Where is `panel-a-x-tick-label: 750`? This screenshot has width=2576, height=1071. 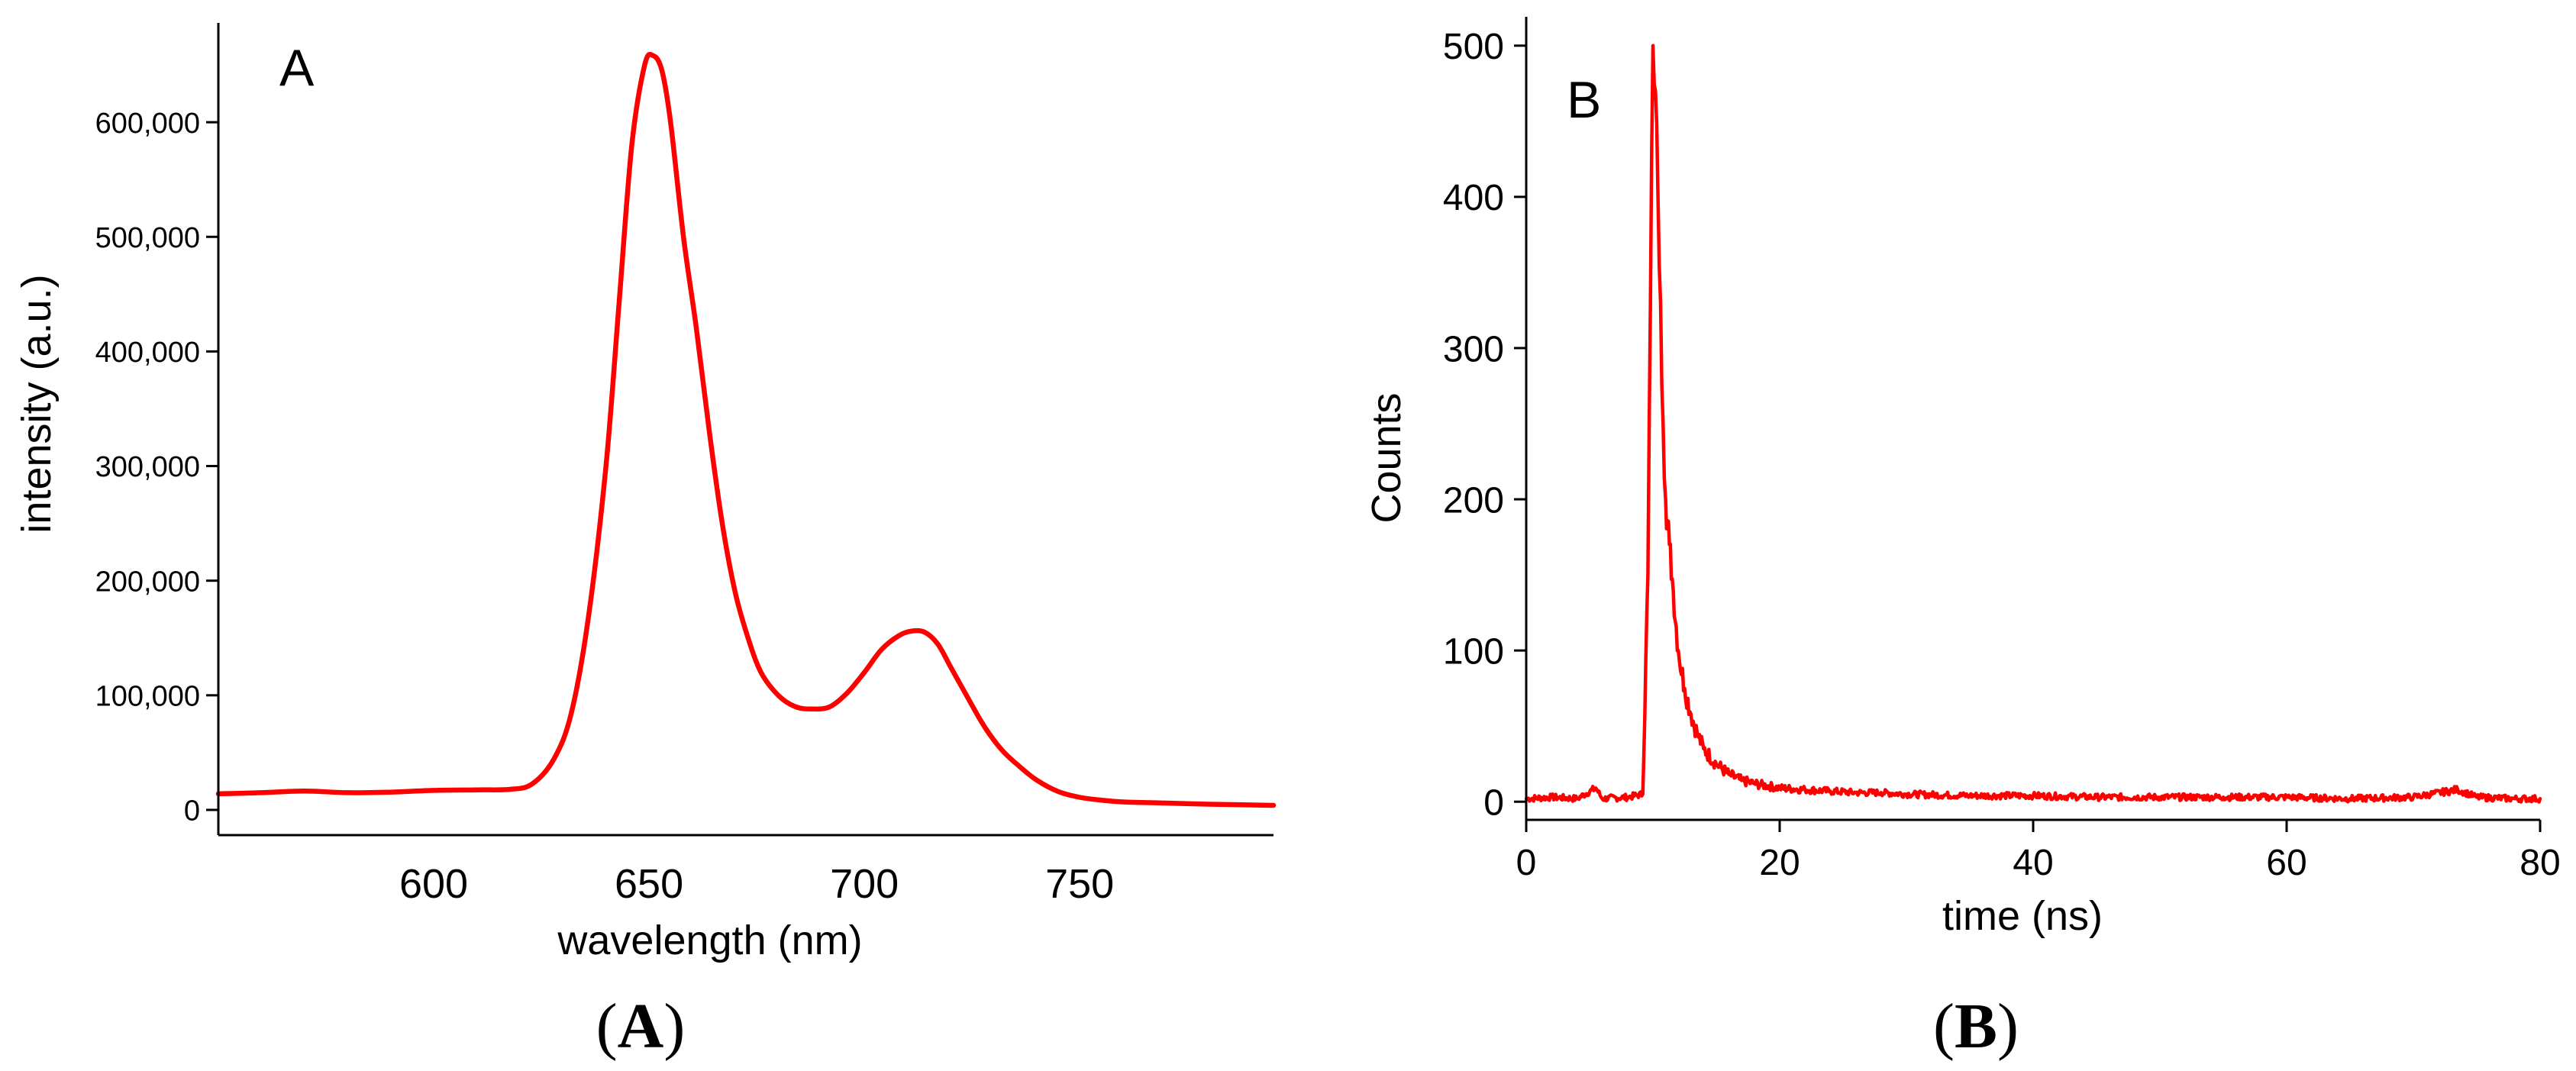
panel-a-x-tick-label: 750 is located at coordinates (1079, 884).